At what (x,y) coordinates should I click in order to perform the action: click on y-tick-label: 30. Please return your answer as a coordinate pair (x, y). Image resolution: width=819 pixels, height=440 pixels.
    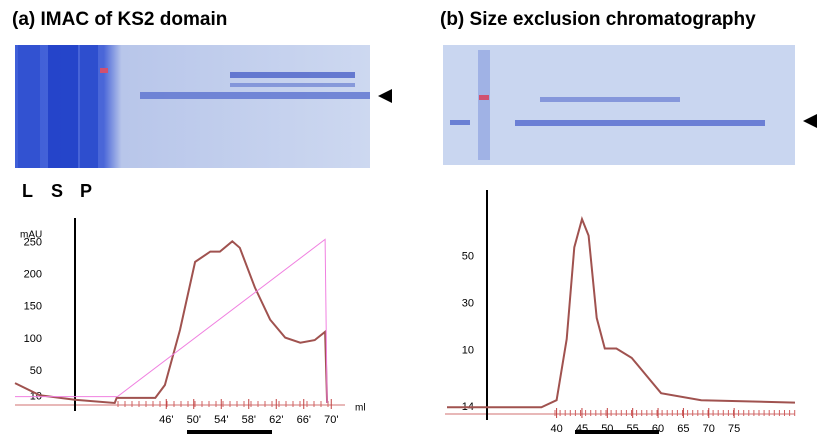
    Looking at the image, I should click on (468, 304).